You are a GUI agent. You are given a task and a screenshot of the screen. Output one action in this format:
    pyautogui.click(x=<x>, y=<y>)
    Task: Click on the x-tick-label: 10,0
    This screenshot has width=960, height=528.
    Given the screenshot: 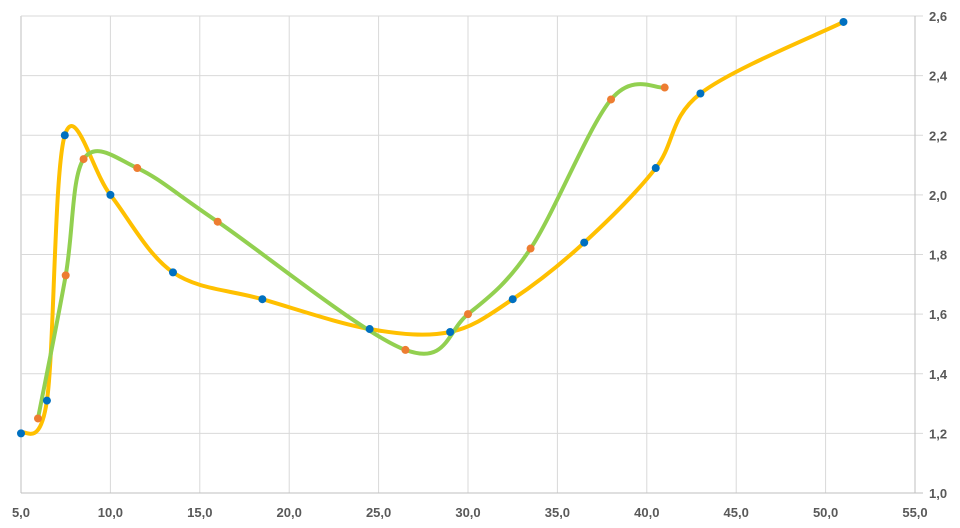 What is the action you would take?
    pyautogui.click(x=110, y=512)
    